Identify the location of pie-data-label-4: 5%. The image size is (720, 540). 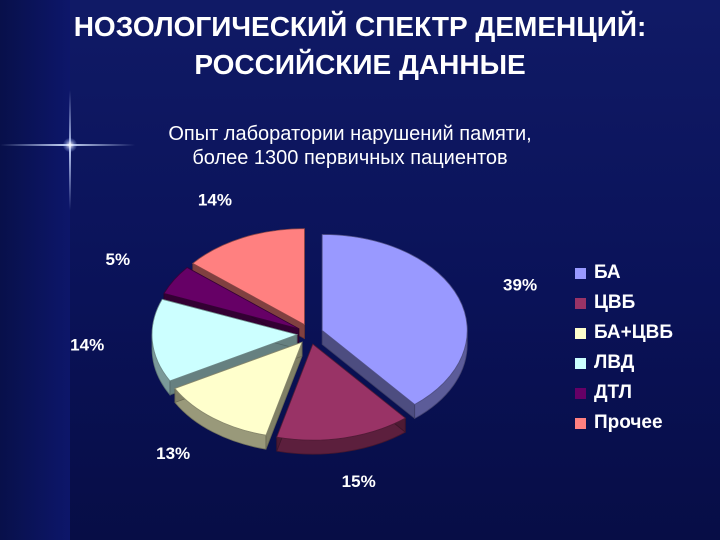
(118, 259).